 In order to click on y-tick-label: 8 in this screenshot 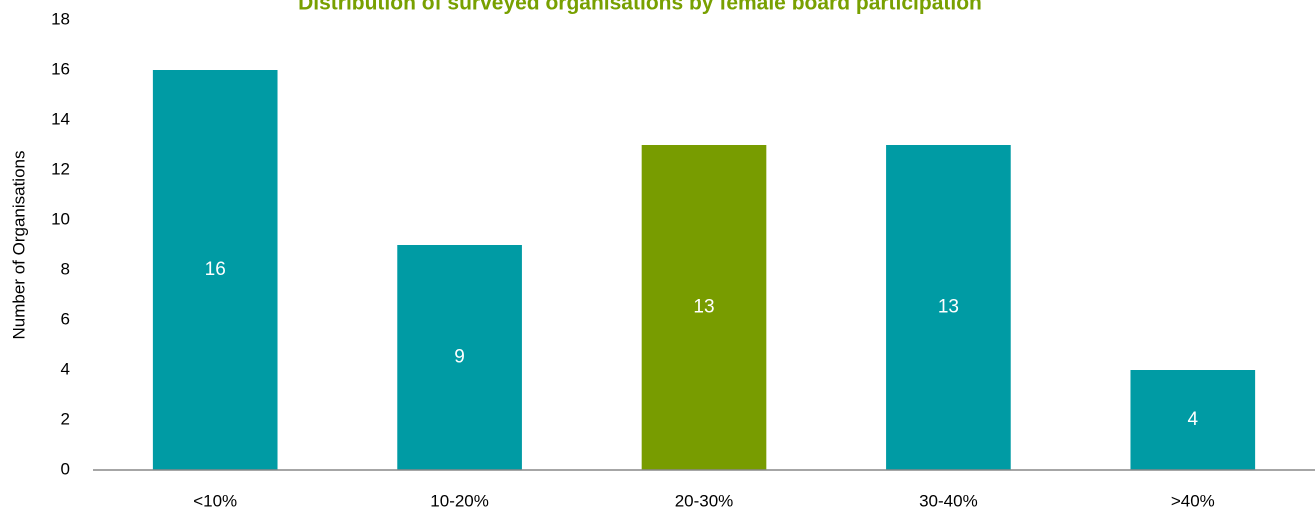, I will do `click(65, 268)`.